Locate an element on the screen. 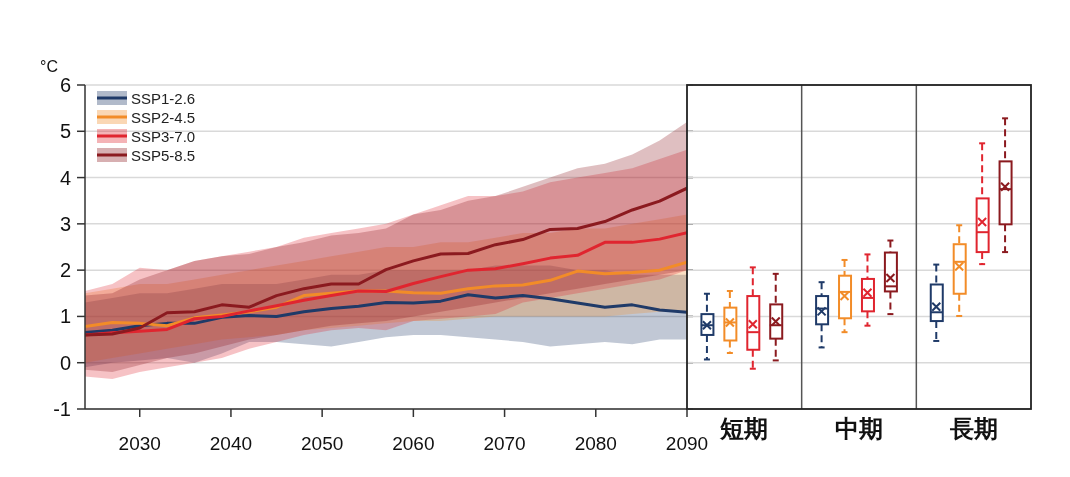 The height and width of the screenshot is (477, 1070). y-tick-label: -1 is located at coordinates (62, 409).